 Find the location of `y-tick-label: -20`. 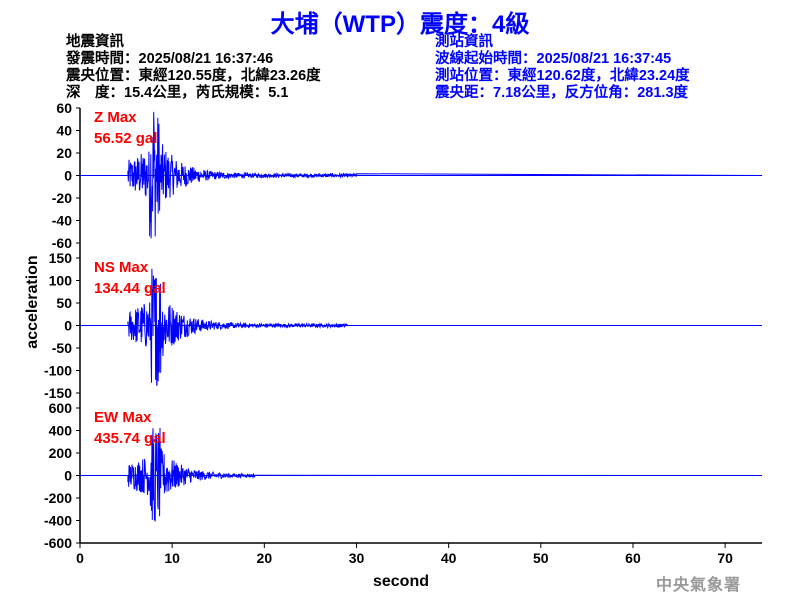

y-tick-label: -20 is located at coordinates (62, 198).